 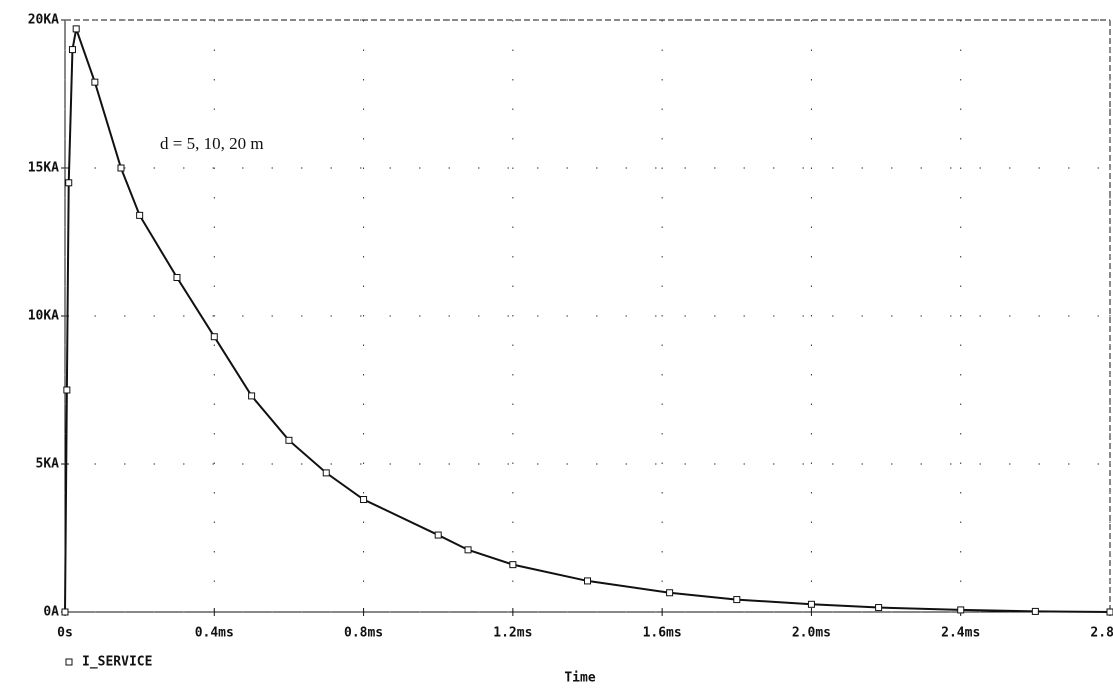 I want to click on x-axis-label: Time, so click(x=579, y=678).